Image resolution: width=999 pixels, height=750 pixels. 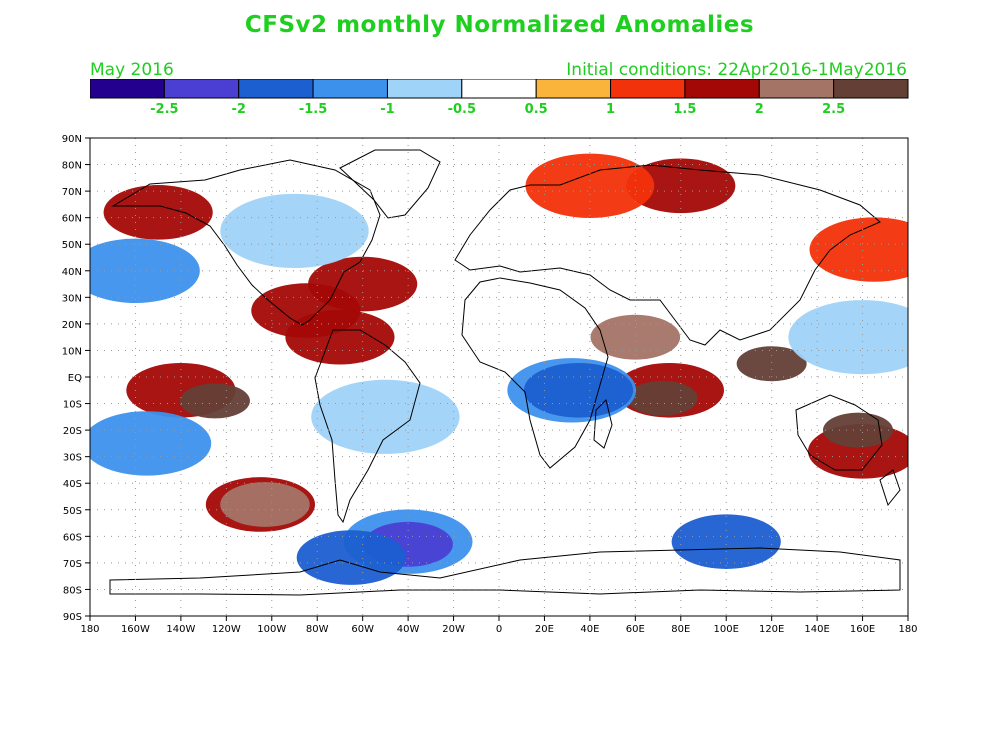 What do you see at coordinates (462, 109) in the screenshot?
I see `colorbar-tick-label: -0.5` at bounding box center [462, 109].